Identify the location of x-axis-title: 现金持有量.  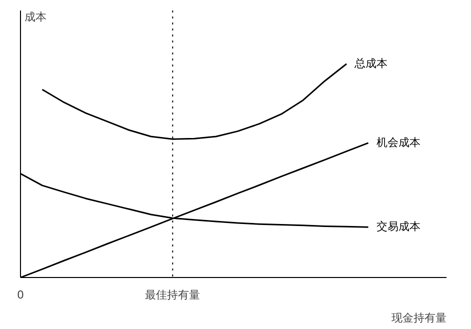
(419, 318).